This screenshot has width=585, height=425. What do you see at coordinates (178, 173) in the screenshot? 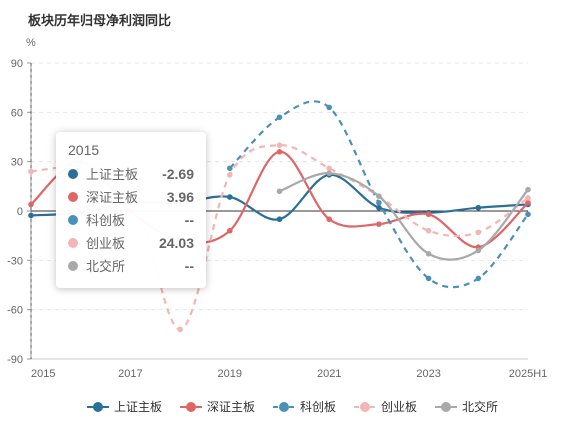
I see `tooltip-value: -2.69` at bounding box center [178, 173].